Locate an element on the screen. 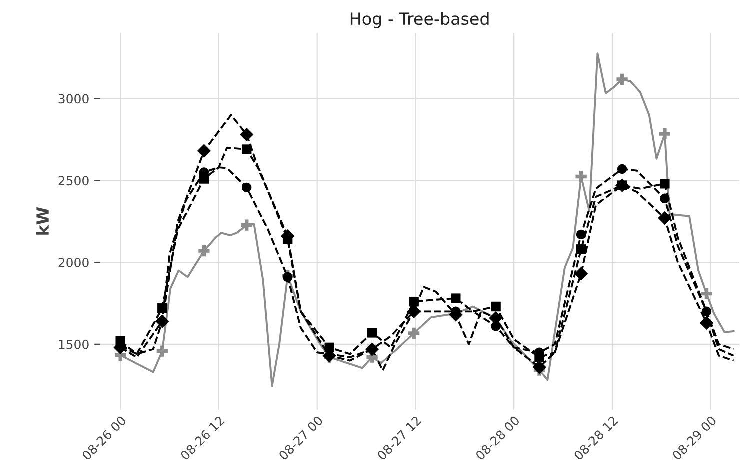  y-tick-label: 3000 is located at coordinates (73, 99).